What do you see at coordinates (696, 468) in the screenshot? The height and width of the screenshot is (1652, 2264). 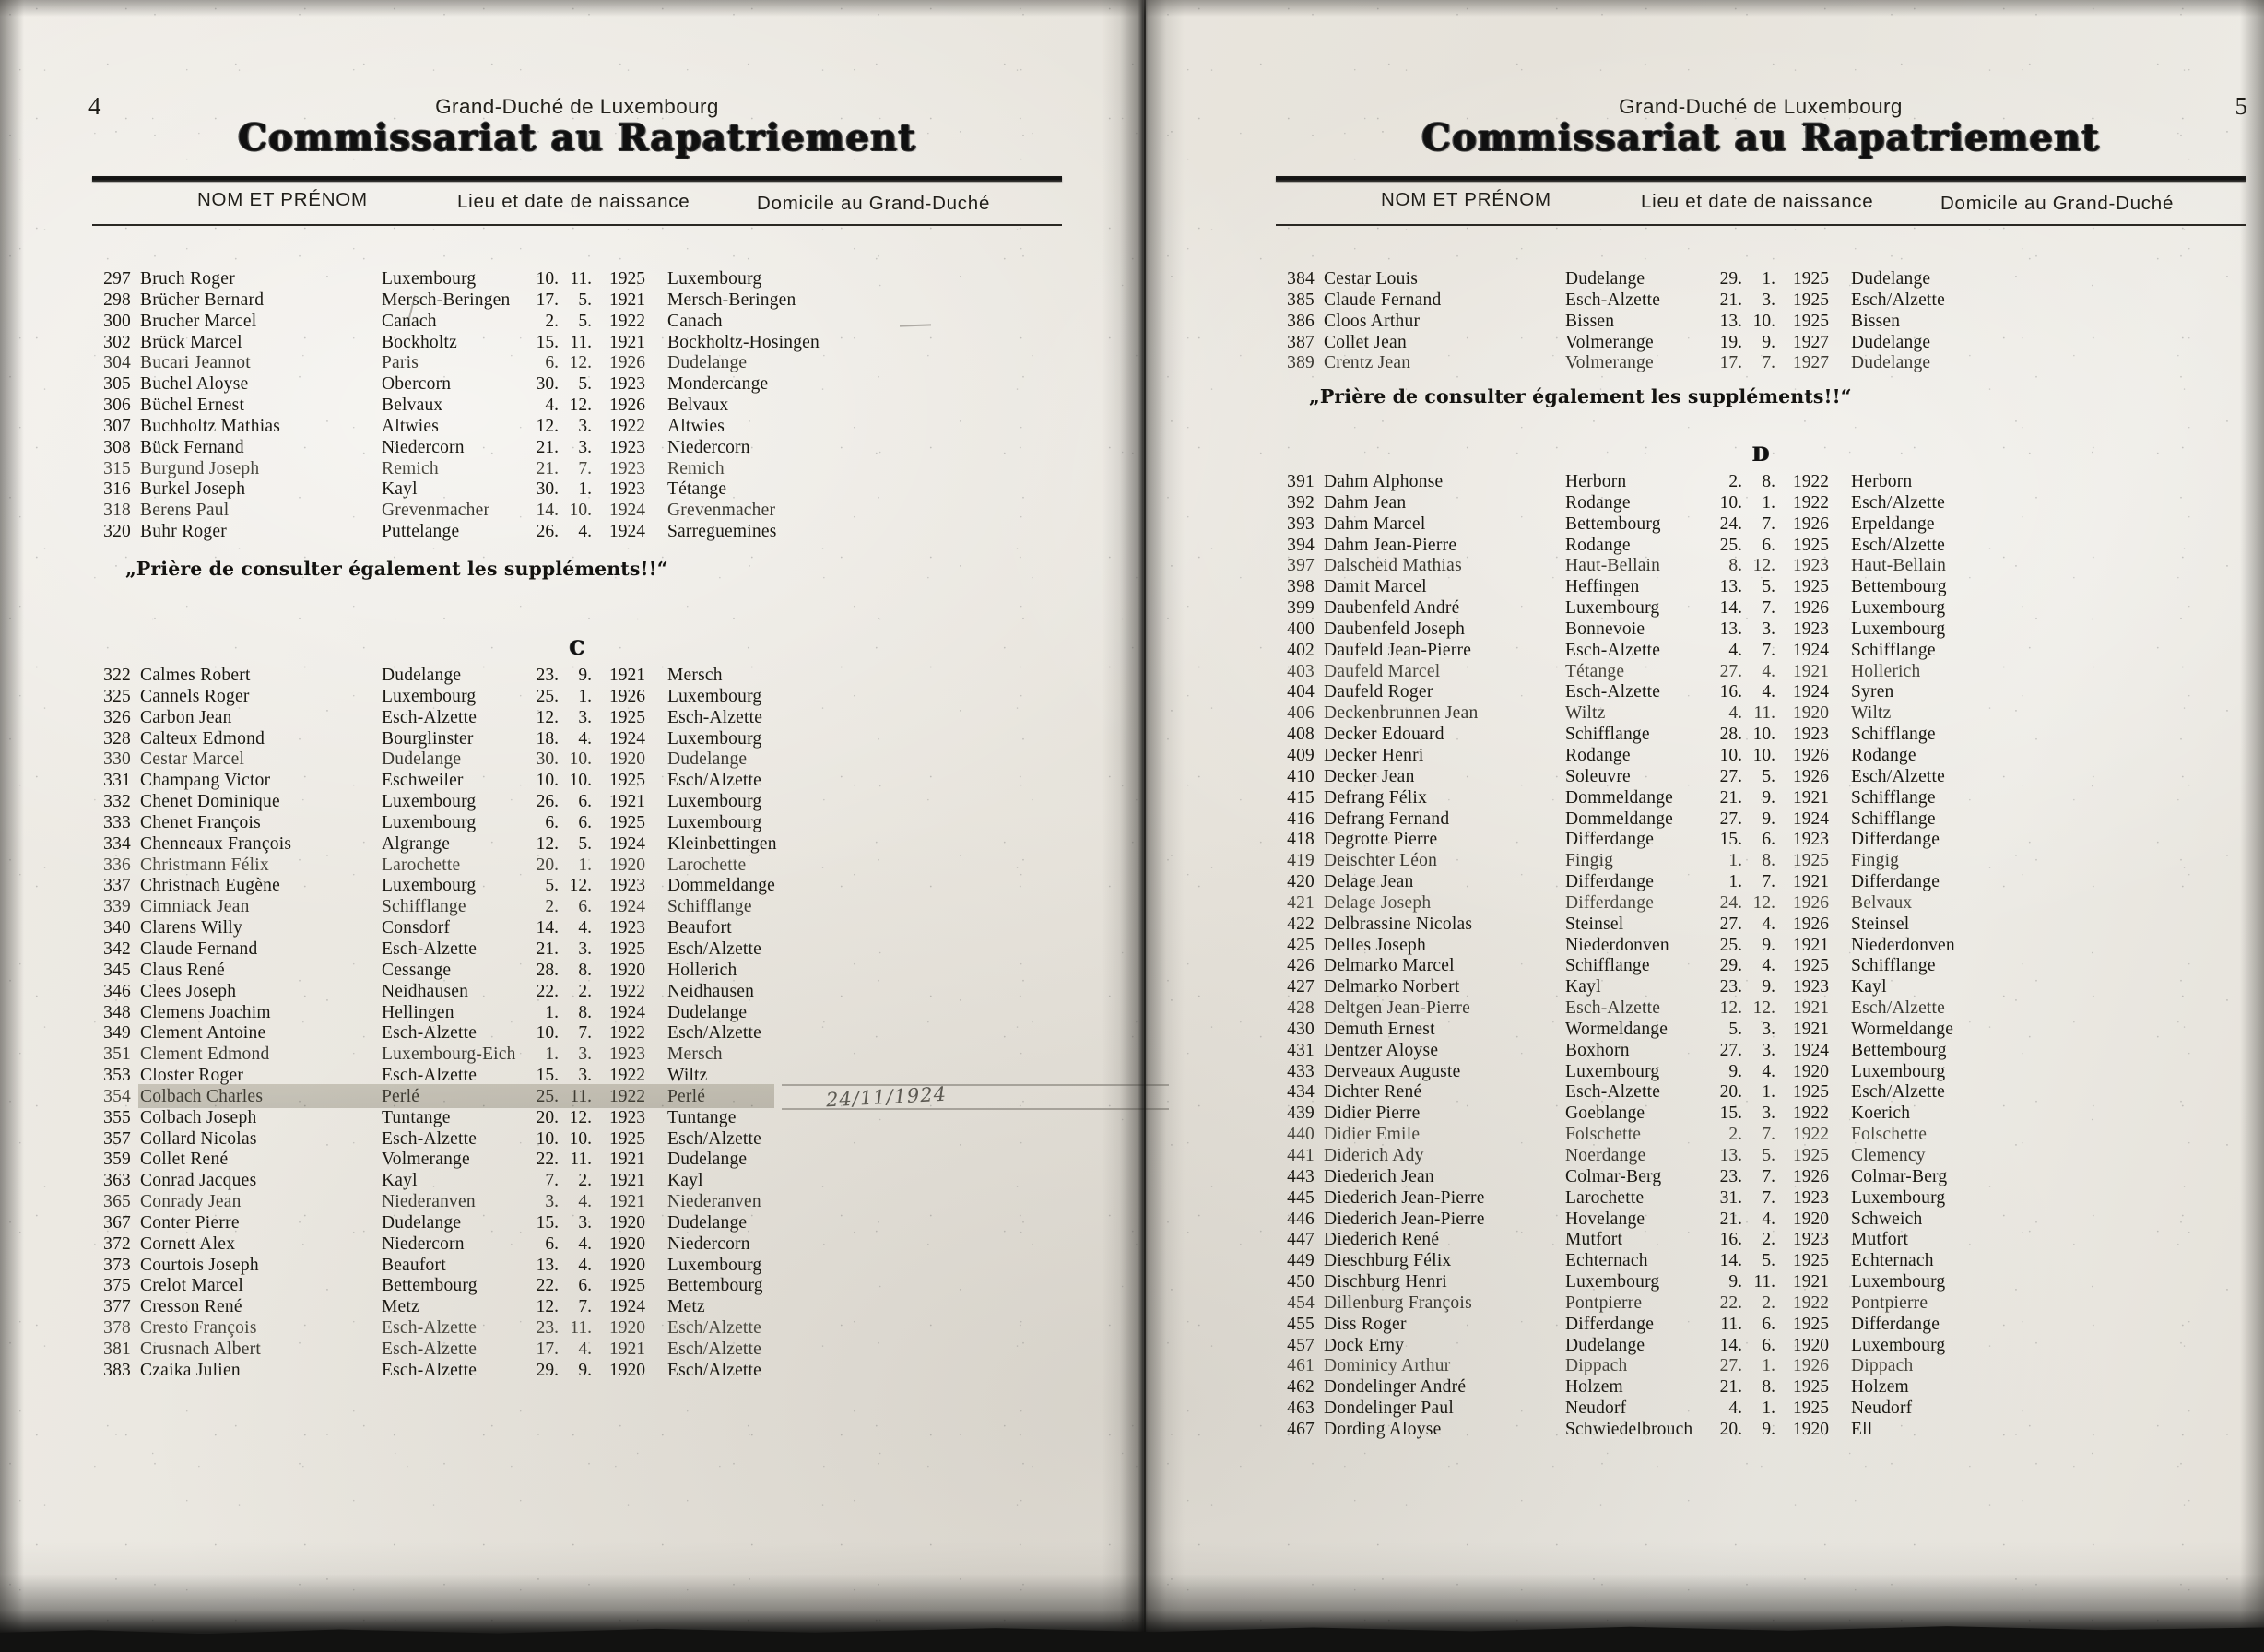 I see `row-domicile: Remich` at bounding box center [696, 468].